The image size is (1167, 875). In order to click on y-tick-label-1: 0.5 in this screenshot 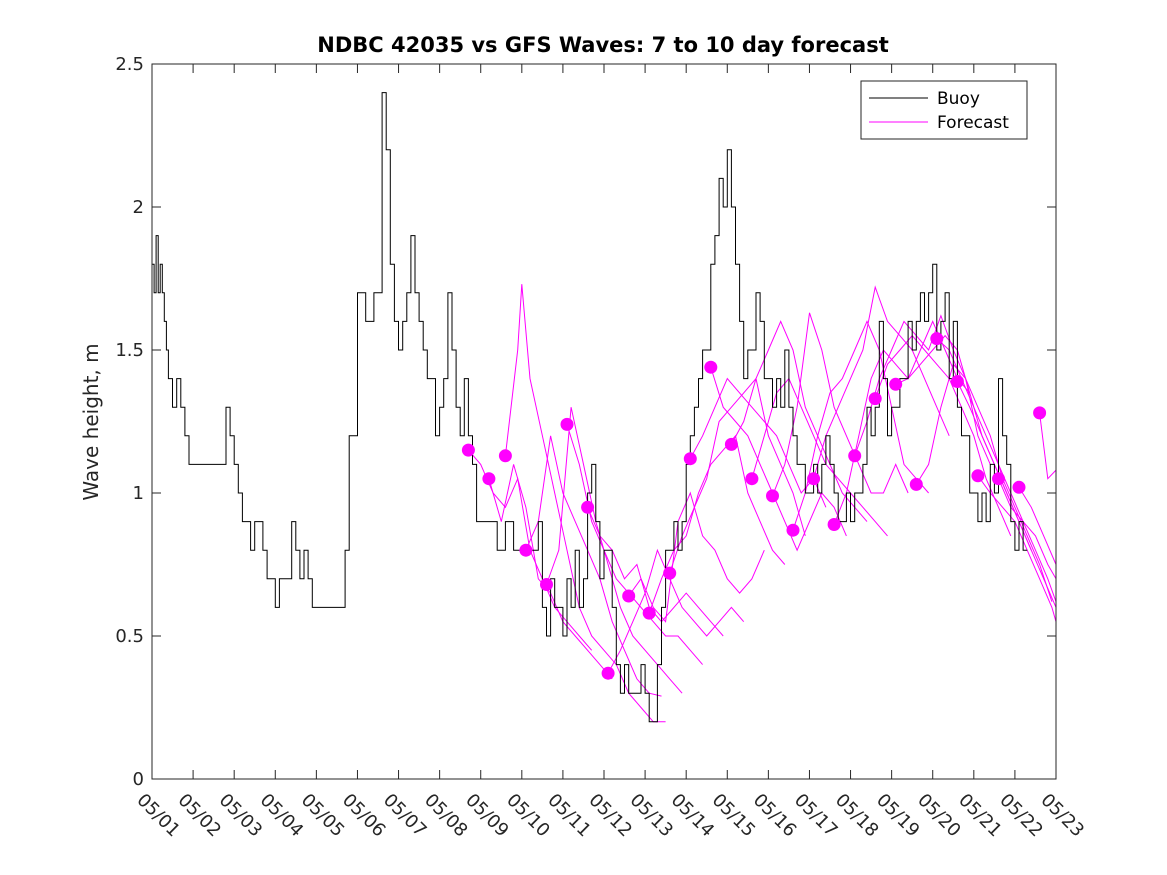, I will do `click(129, 636)`.